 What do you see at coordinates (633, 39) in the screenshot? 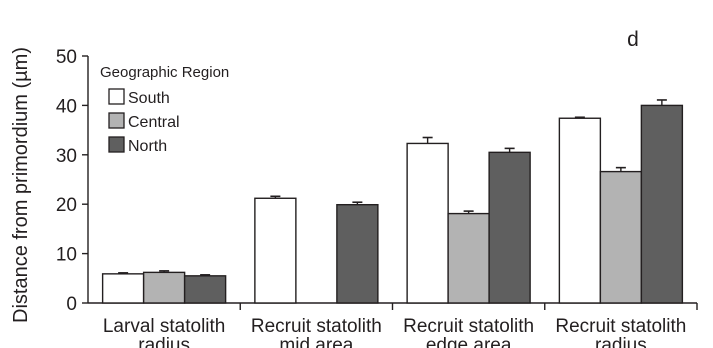
I see `panel-label: d` at bounding box center [633, 39].